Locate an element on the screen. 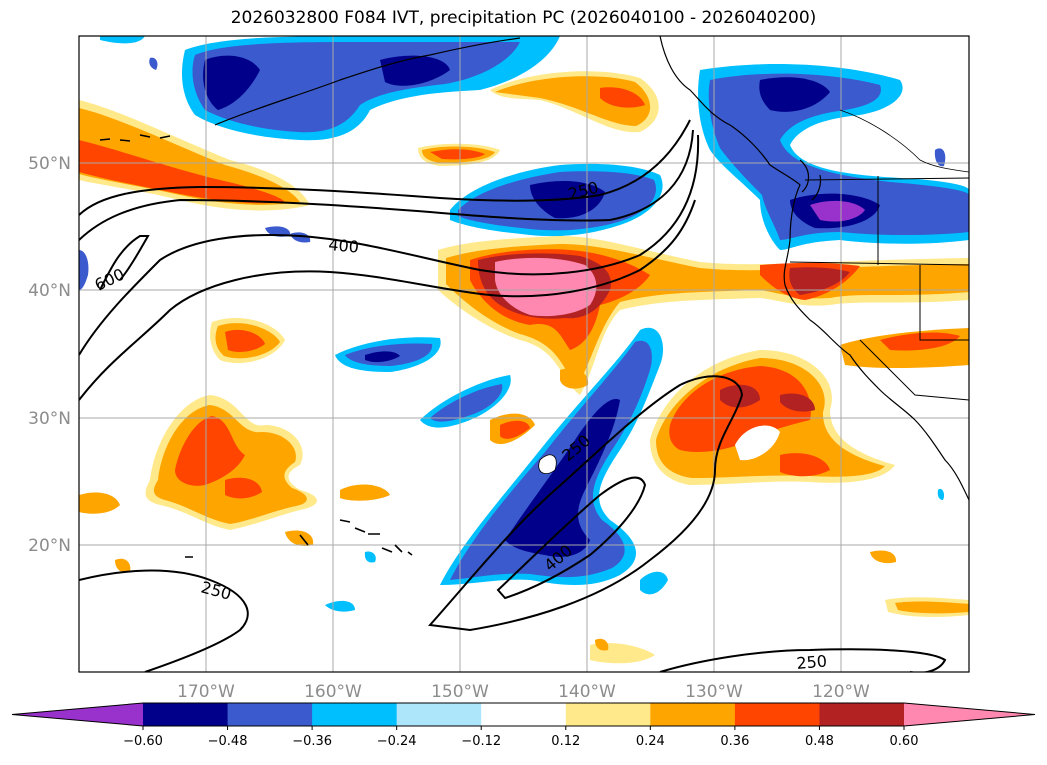 This screenshot has width=1047, height=765. lat-tick: 30°N is located at coordinates (49, 419).